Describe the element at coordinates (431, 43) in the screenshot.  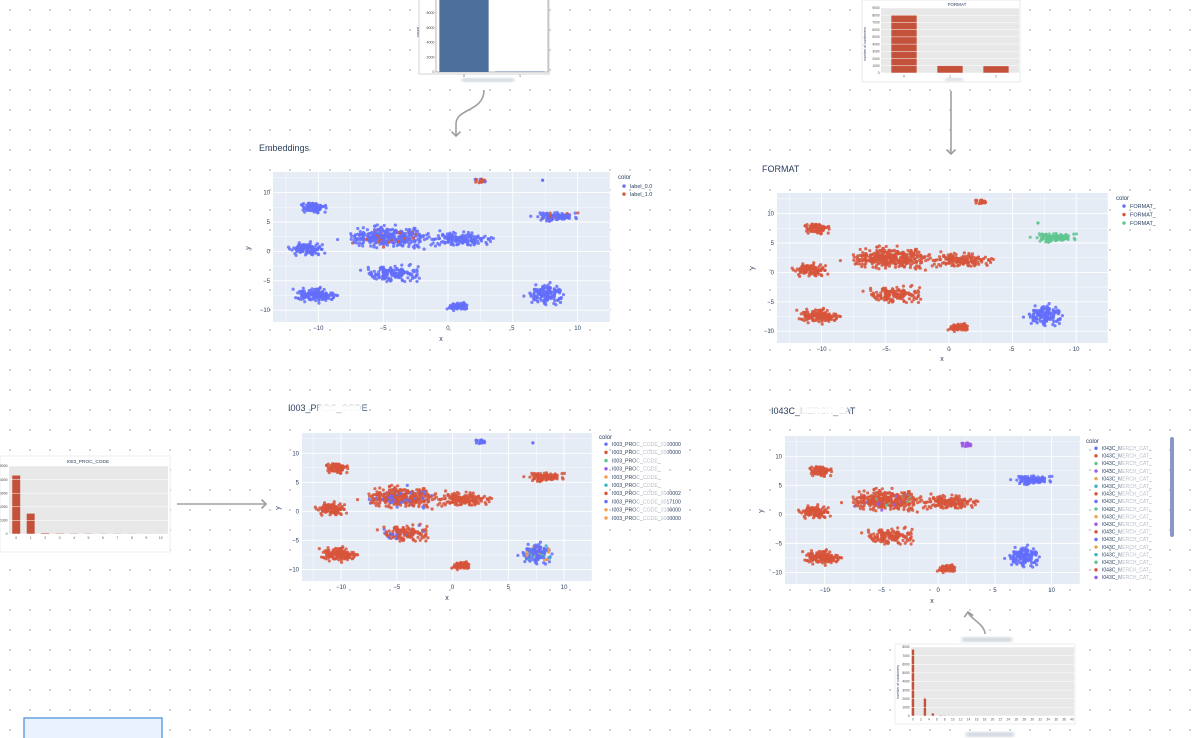
I see `y-tick-label: 4000` at that location.